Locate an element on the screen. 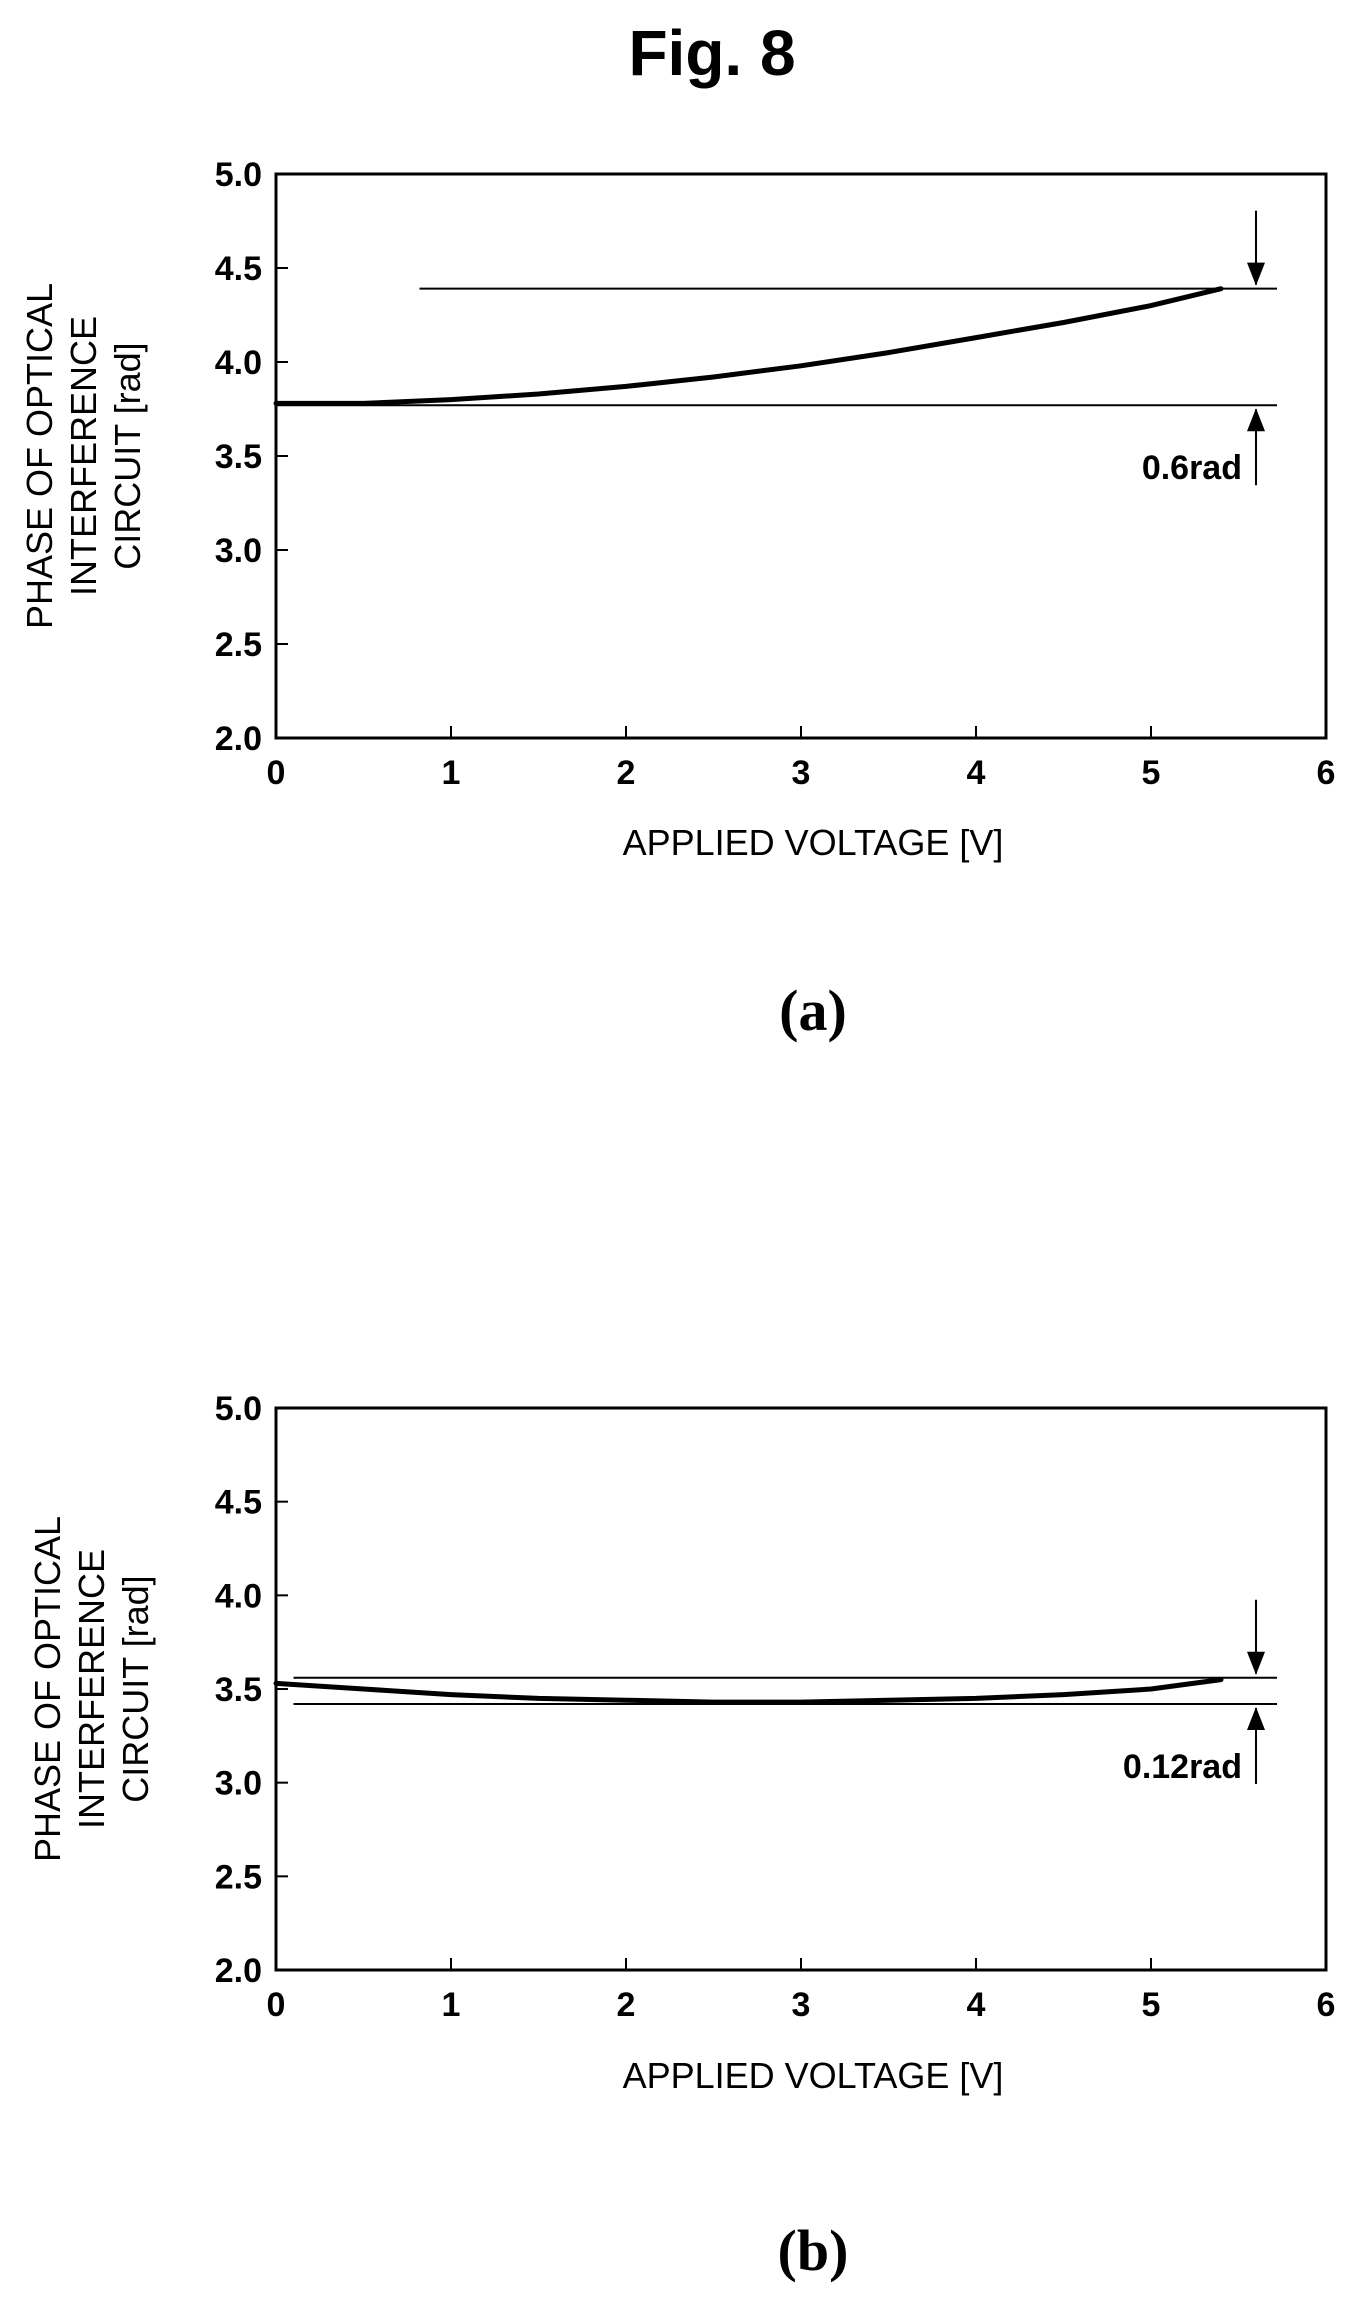  panel-label: (a) is located at coordinates (813, 1010).